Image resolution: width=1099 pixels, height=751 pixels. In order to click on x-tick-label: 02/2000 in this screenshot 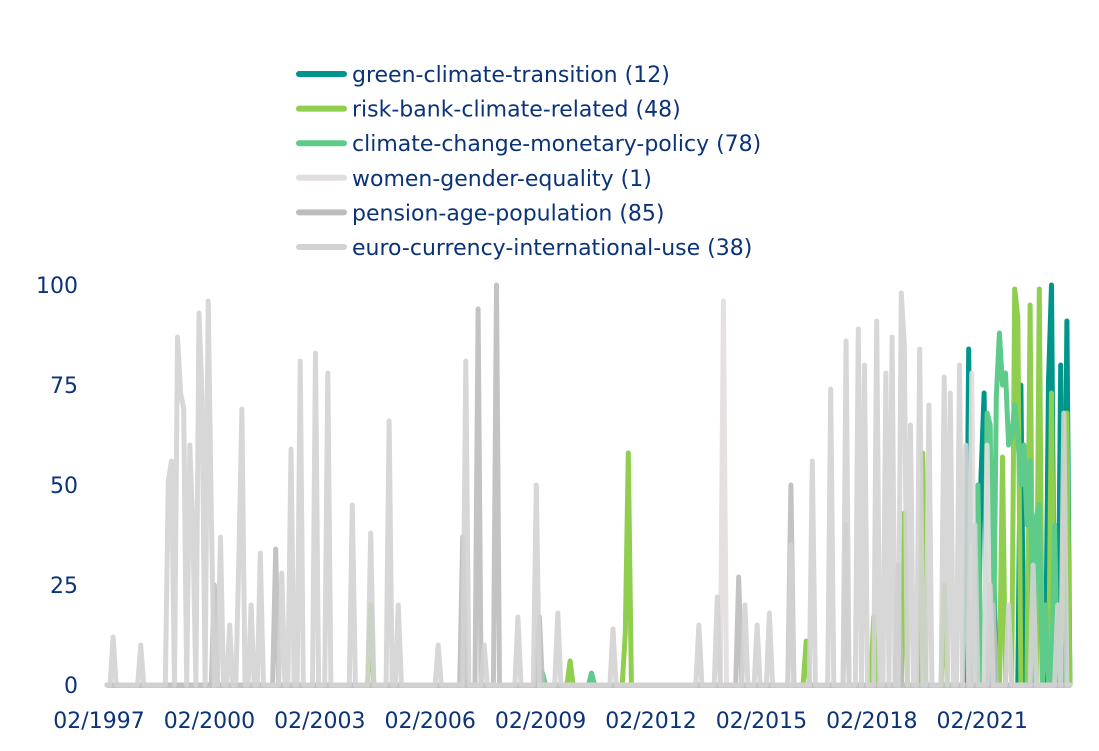, I will do `click(209, 721)`.